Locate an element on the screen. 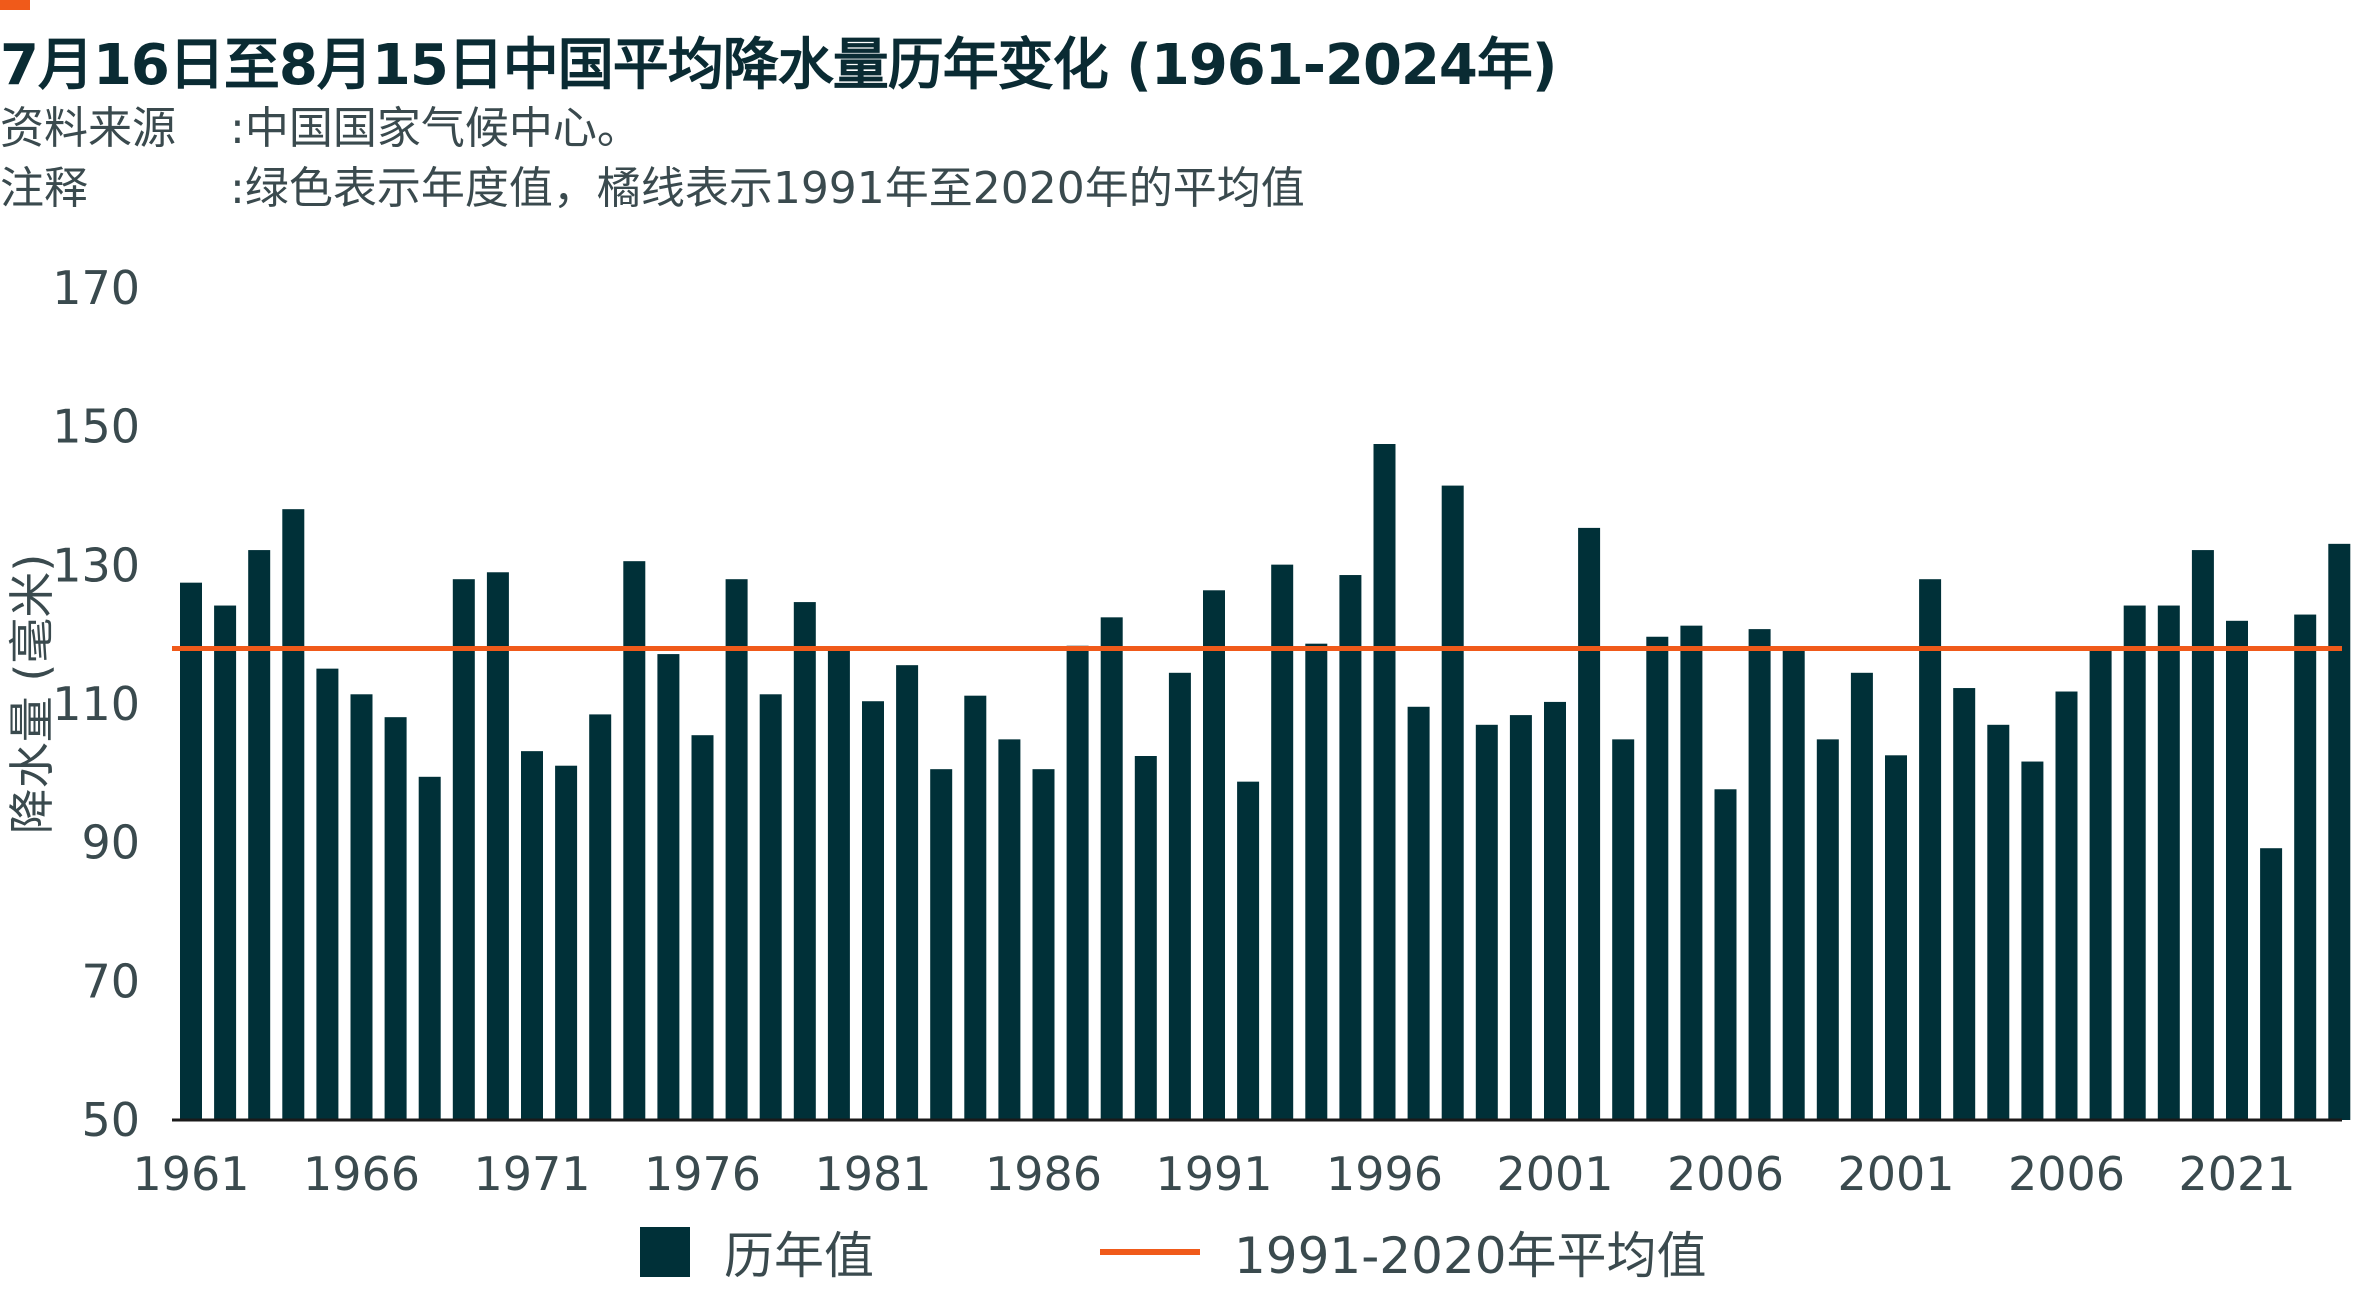 The width and height of the screenshot is (2368, 1289). bar-1969 is located at coordinates (463, 849).